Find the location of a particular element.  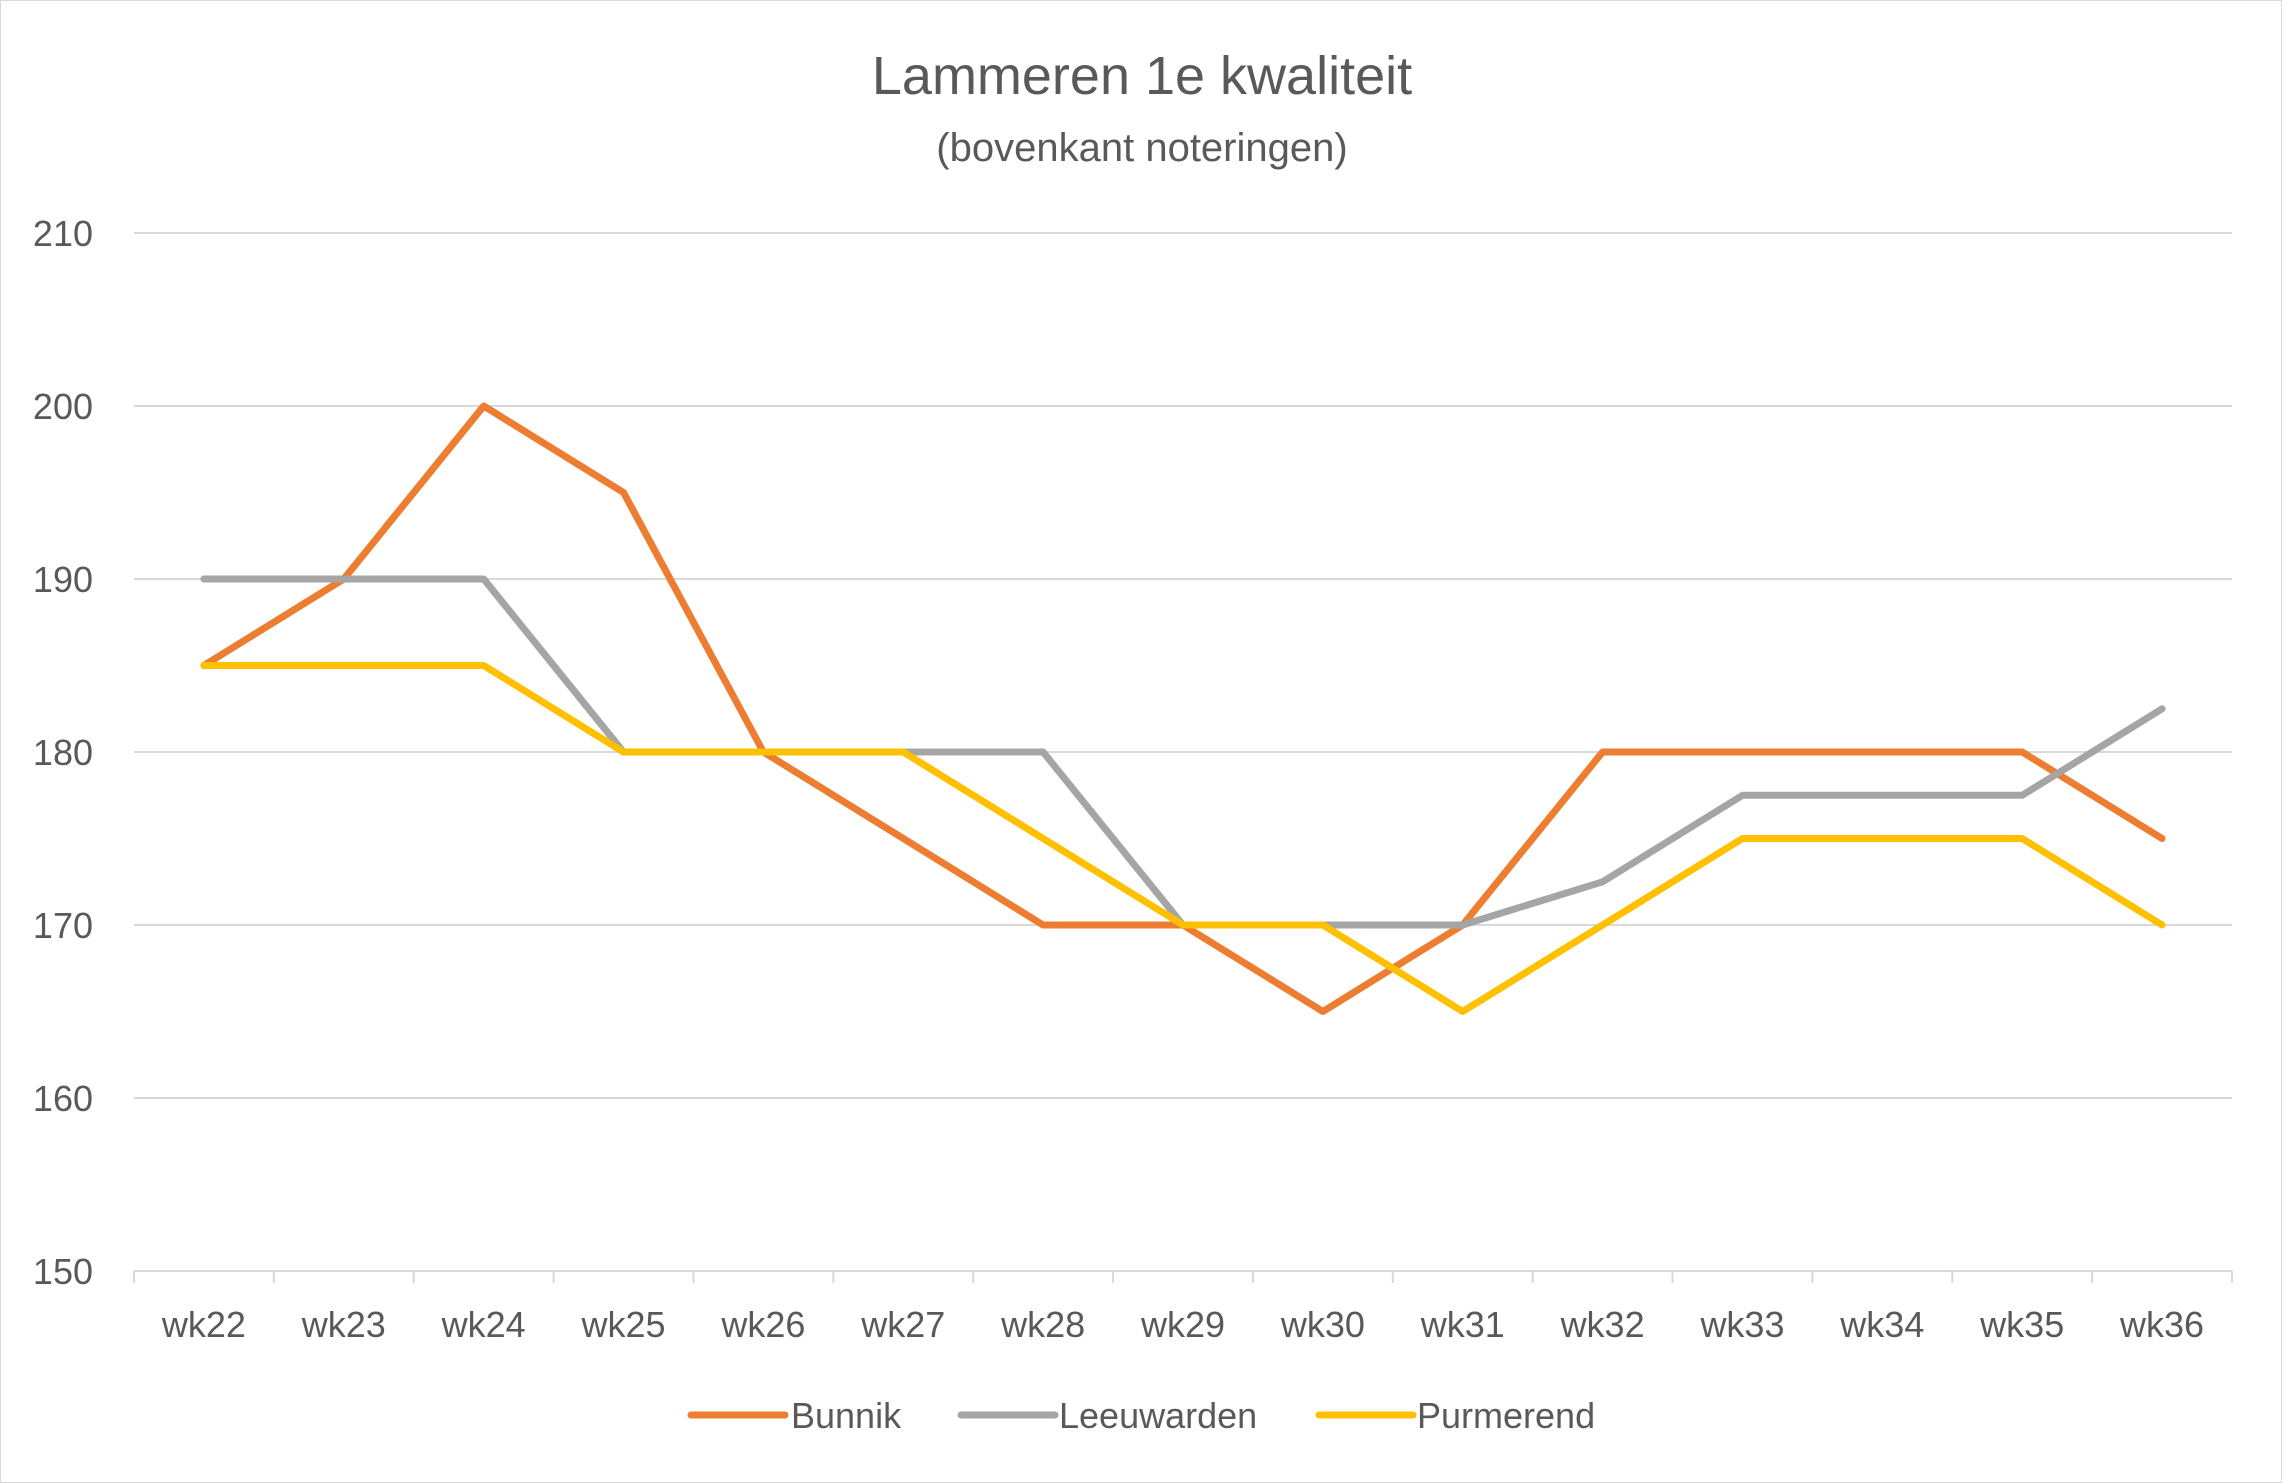

y-tick-label: 210 is located at coordinates (63, 233).